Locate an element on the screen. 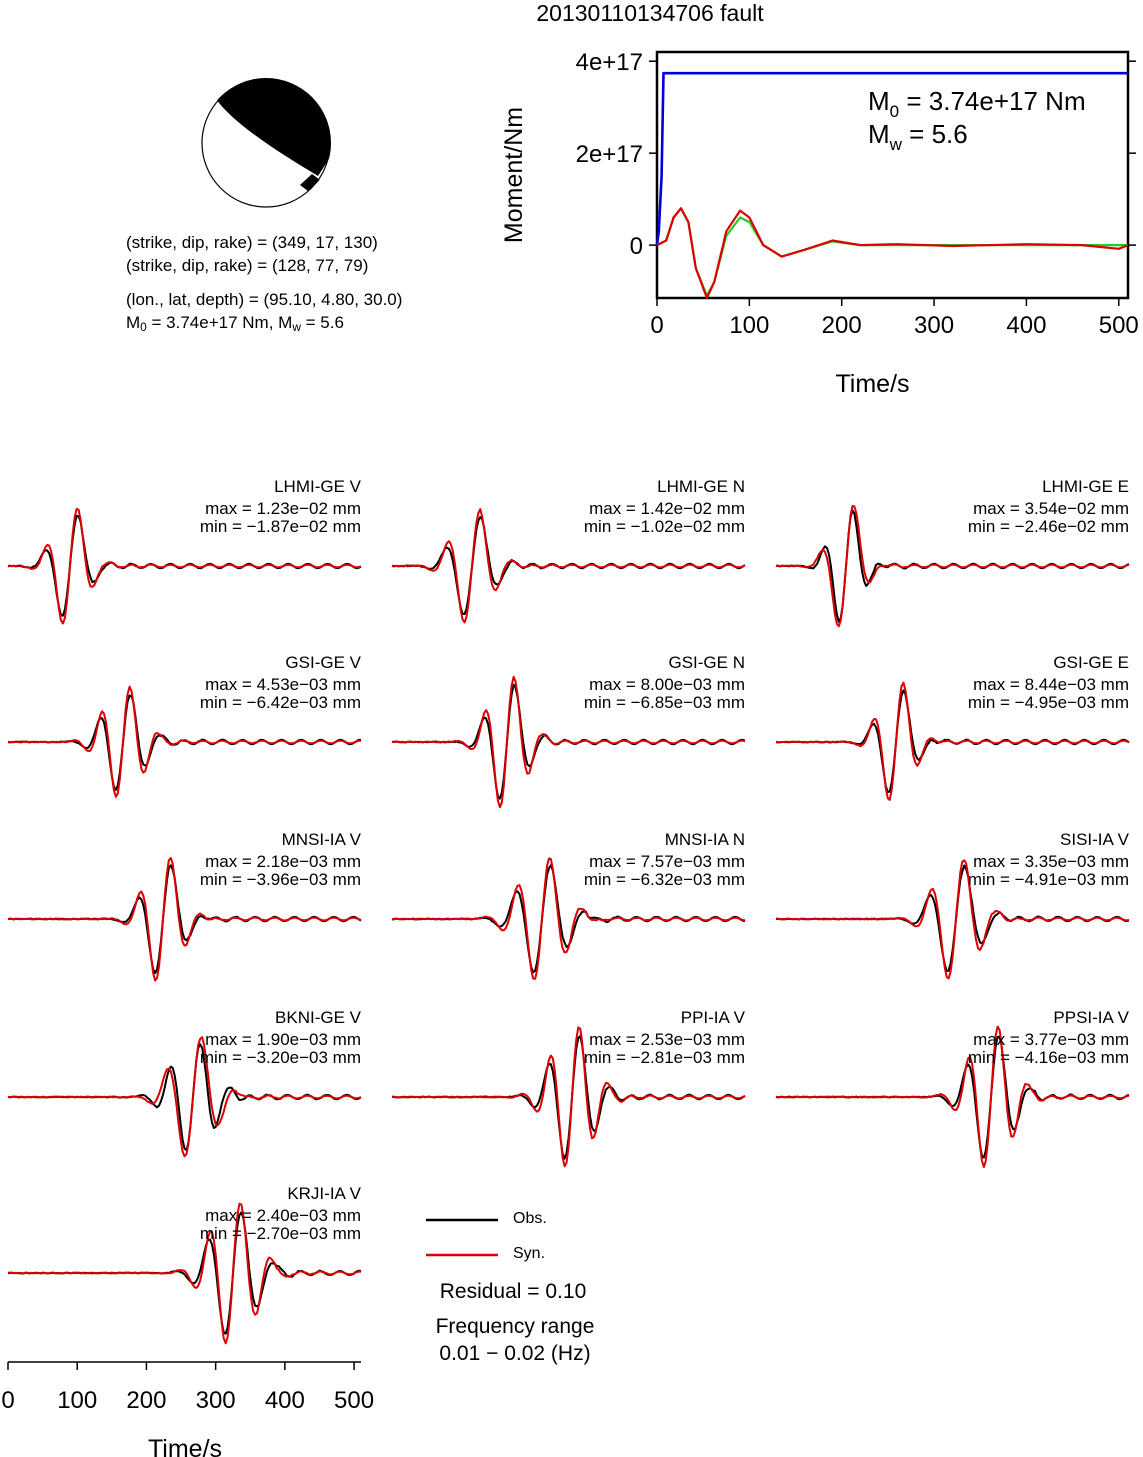 This screenshot has height=1457, width=1143. moment-xlabel: Time/s is located at coordinates (872, 384).